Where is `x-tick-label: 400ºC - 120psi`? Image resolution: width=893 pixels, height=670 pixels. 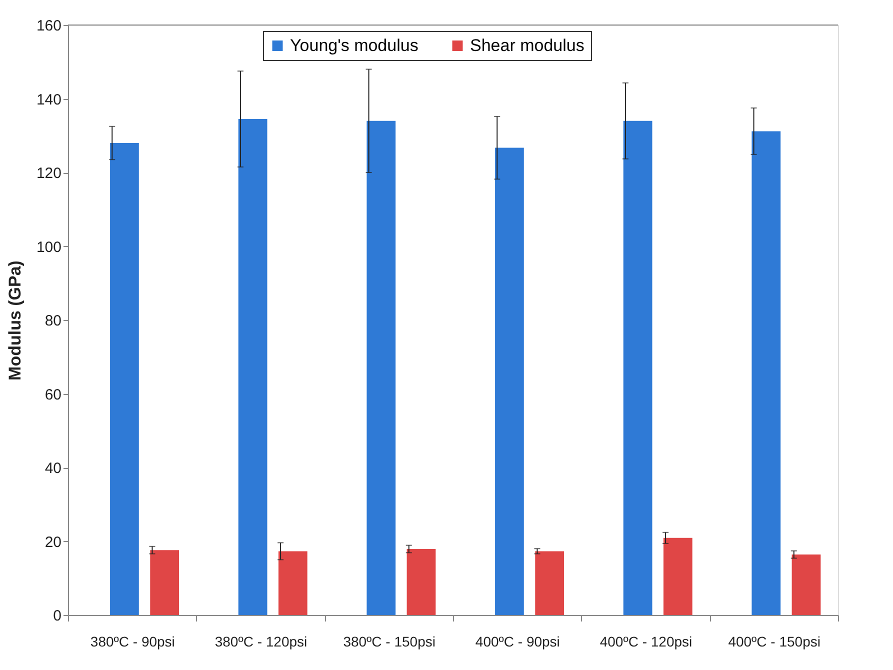
x-tick-label: 400ºC - 120psi is located at coordinates (646, 642).